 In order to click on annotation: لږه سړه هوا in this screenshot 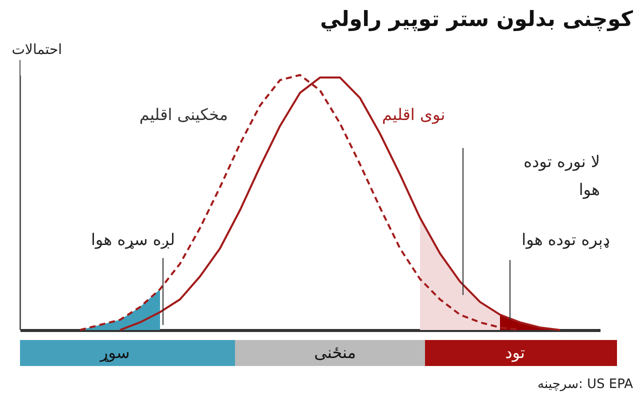, I will do `click(132, 239)`.